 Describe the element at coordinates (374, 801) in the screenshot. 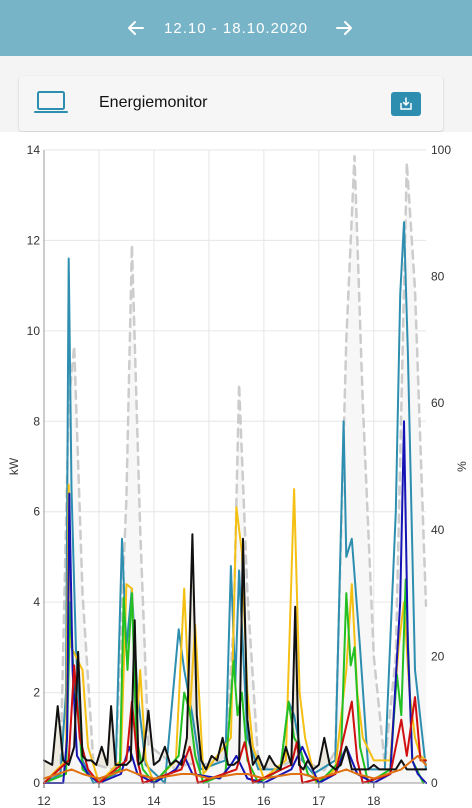

I see `x-tick-label: 18` at that location.